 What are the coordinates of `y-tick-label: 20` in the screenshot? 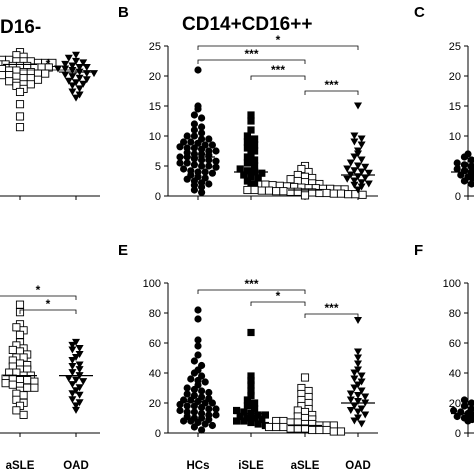 It's located at (155, 404).